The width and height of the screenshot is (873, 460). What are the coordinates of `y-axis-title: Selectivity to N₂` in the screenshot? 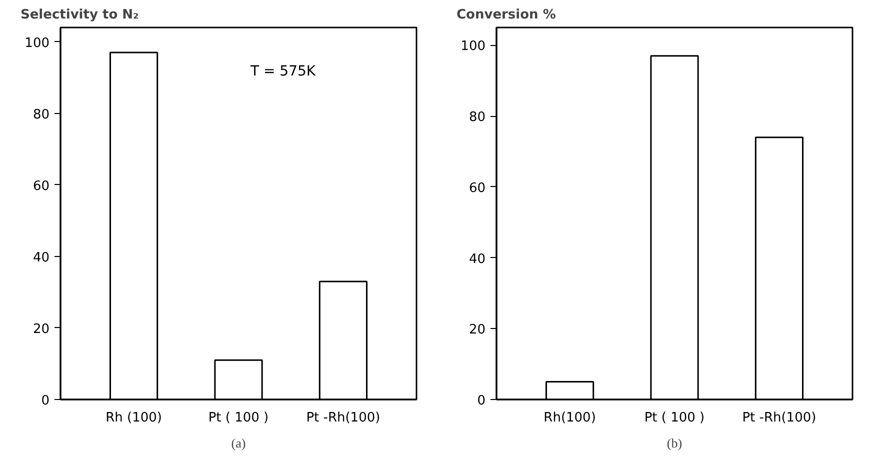 It's located at (79, 15).